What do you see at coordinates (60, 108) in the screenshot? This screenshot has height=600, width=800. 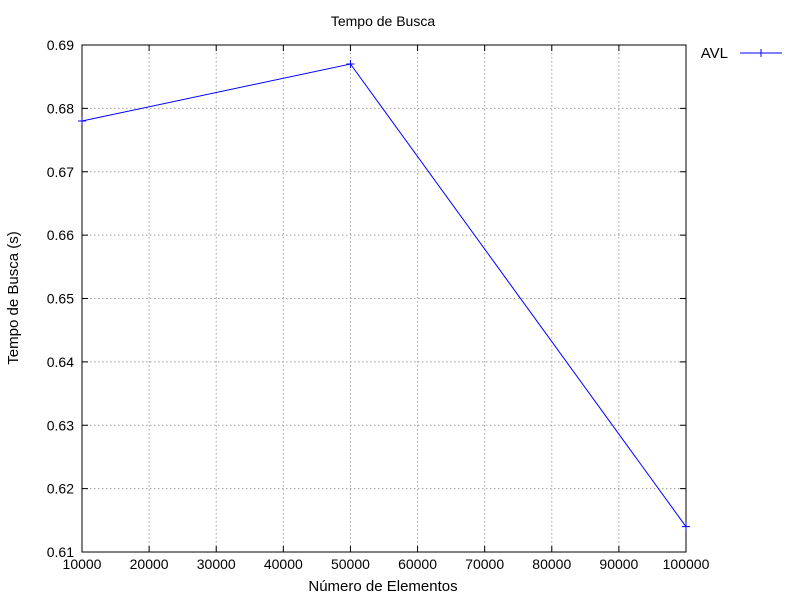 I see `y-tick-label: 0.68` at bounding box center [60, 108].